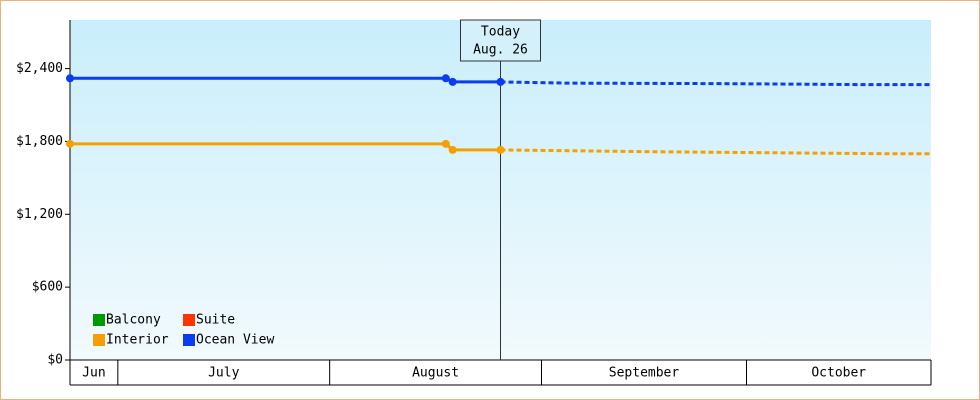 This screenshot has height=400, width=980. I want to click on y-tick-label: $0, so click(55, 360).